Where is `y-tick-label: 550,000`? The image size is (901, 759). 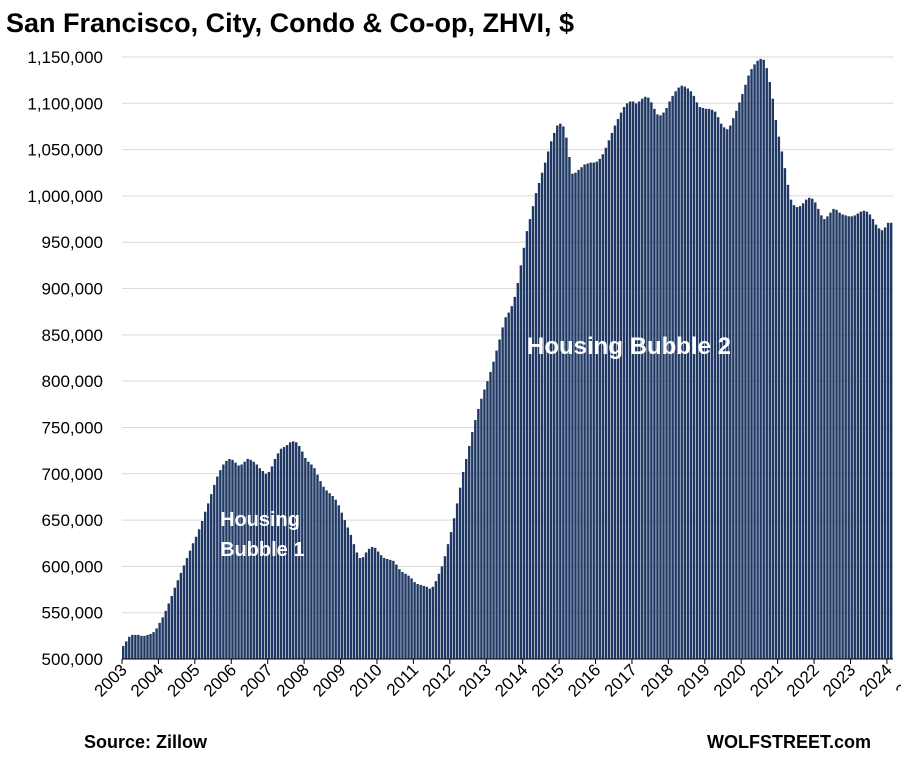 y-tick-label: 550,000 is located at coordinates (72, 613).